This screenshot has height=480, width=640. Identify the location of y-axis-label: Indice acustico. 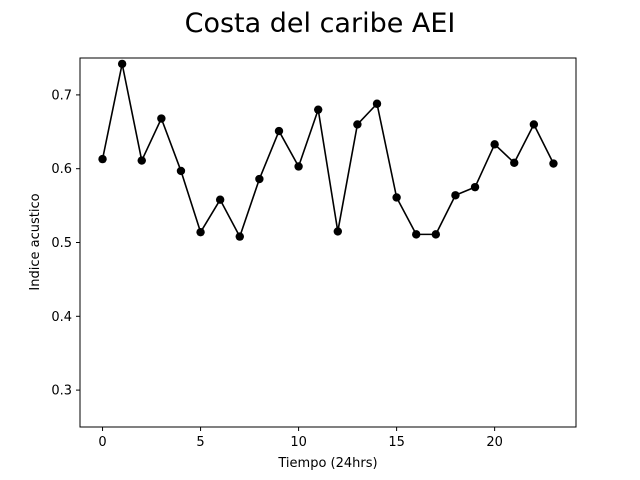
(35, 241).